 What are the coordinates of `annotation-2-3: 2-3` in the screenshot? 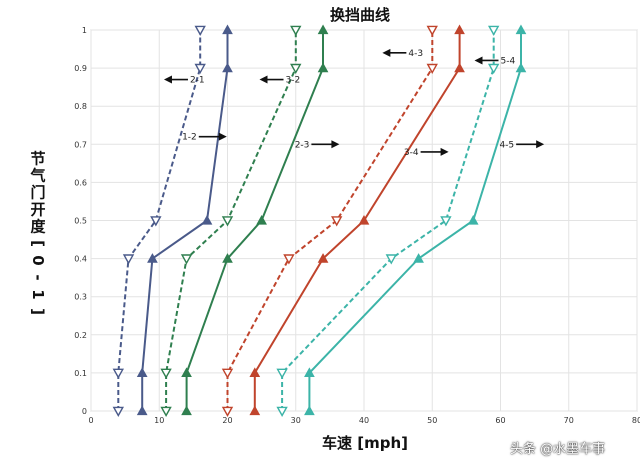 It's located at (317, 145).